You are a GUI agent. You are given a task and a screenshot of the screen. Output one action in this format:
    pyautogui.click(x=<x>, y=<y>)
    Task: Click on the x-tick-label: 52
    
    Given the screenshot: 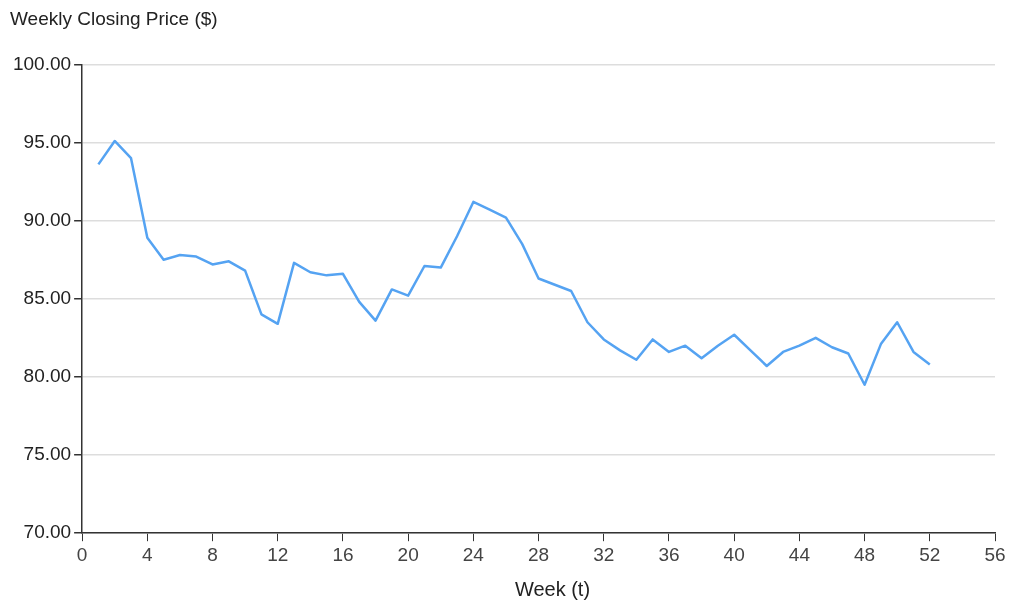 What is the action you would take?
    pyautogui.click(x=930, y=554)
    